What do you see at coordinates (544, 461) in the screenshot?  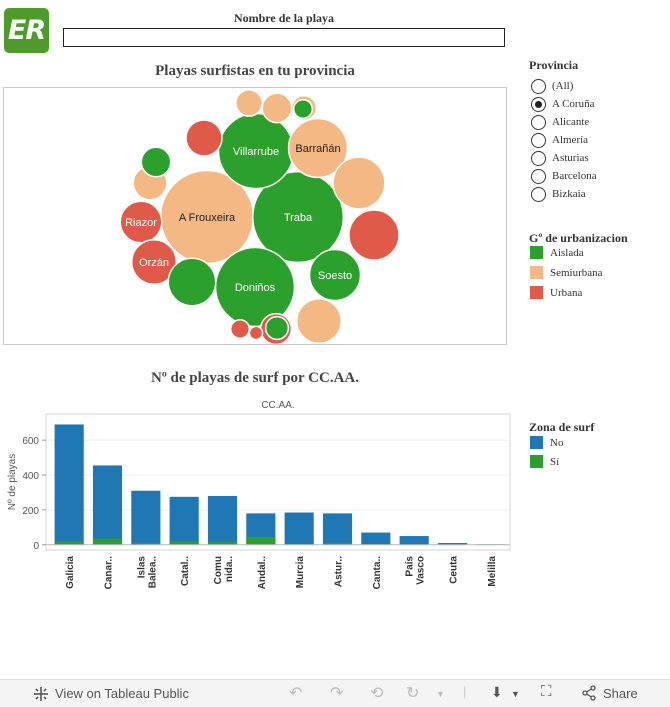 I see `legend-item-si: Sí` at bounding box center [544, 461].